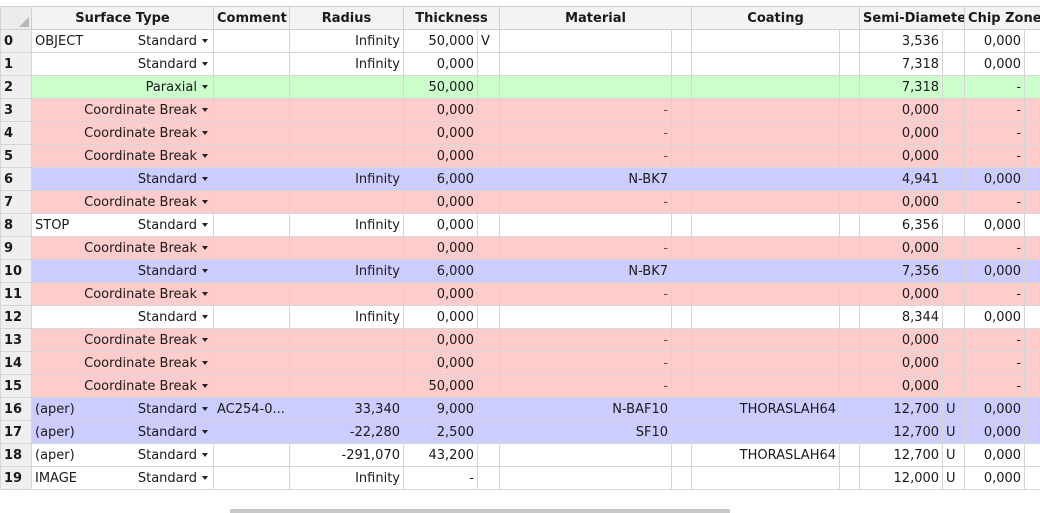 The height and width of the screenshot is (513, 1040). Describe the element at coordinates (901, 179) in the screenshot. I see `semi-diameter-cell: 4,941` at that location.